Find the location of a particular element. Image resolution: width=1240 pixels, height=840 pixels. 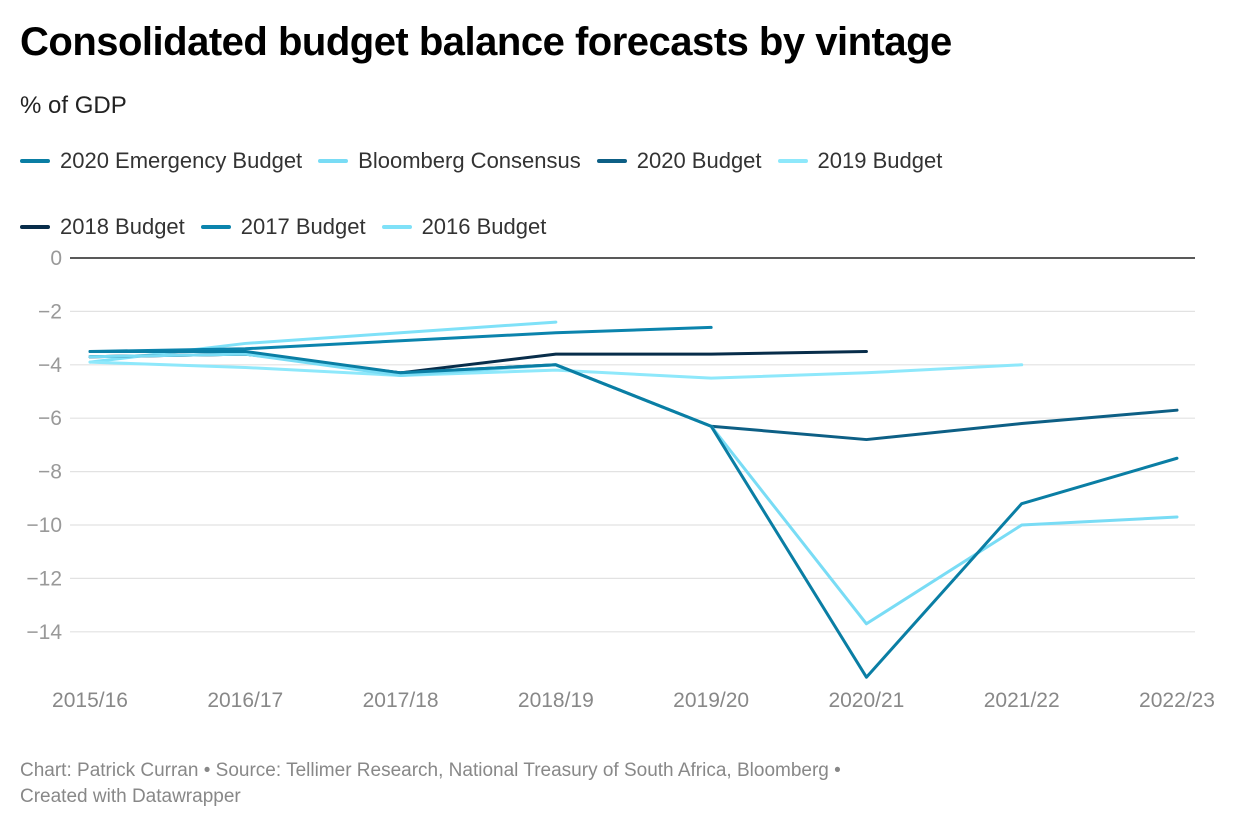

legend-label: 2019 Budget is located at coordinates (880, 160).